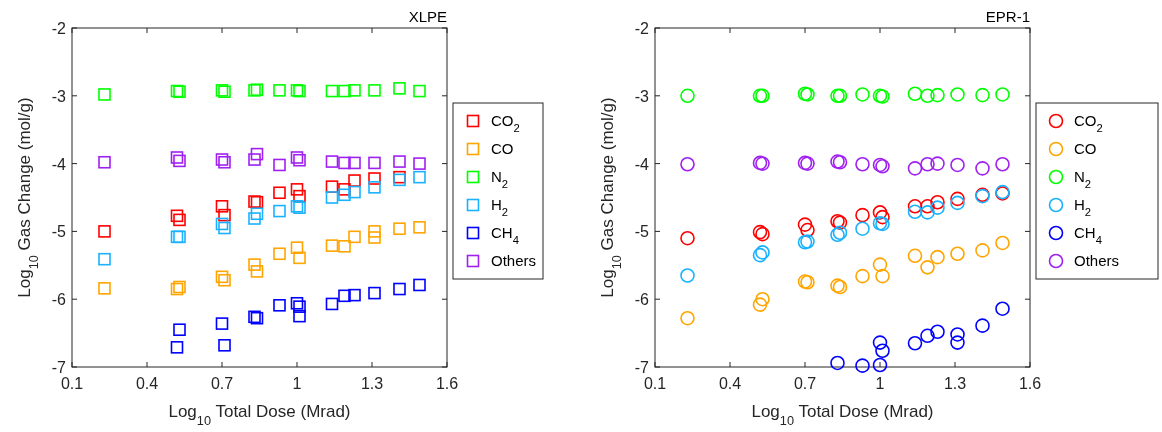 The width and height of the screenshot is (1162, 432). Describe the element at coordinates (955, 383) in the screenshot. I see `x-tick-label: 1.3` at that location.